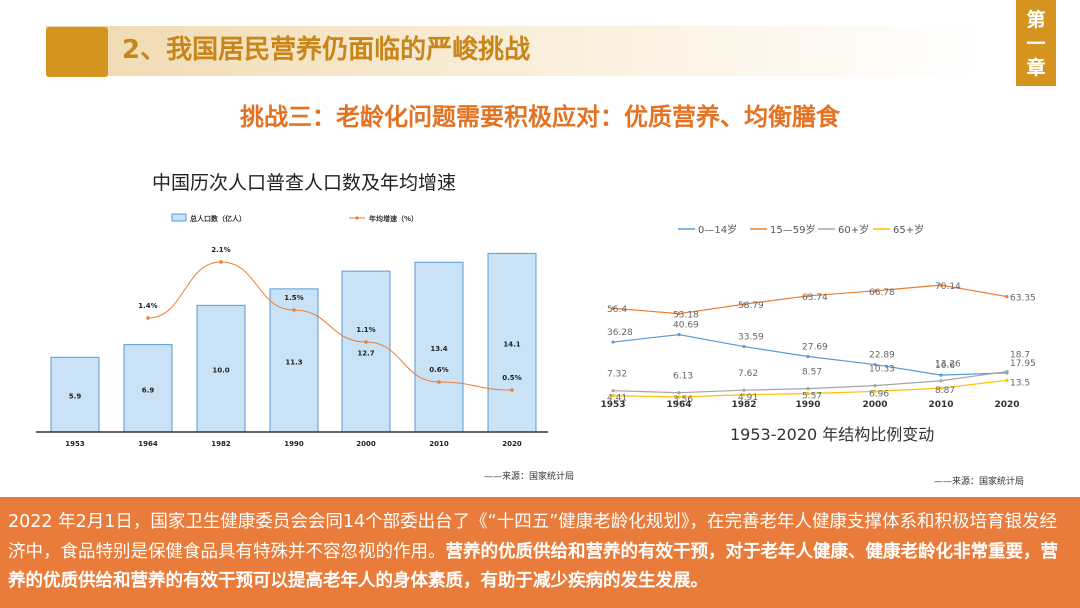 This screenshot has height=608, width=1080. I want to click on data-label: 17.95, so click(1023, 364).